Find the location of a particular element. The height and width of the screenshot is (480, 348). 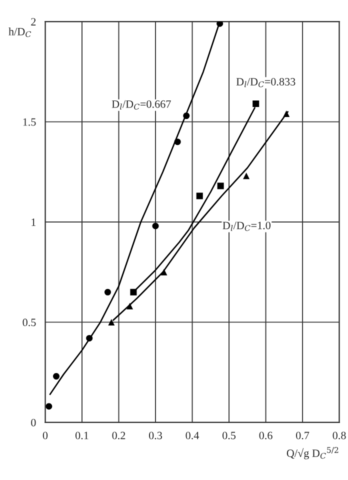

x-tick-label: 0 is located at coordinates (45, 436).